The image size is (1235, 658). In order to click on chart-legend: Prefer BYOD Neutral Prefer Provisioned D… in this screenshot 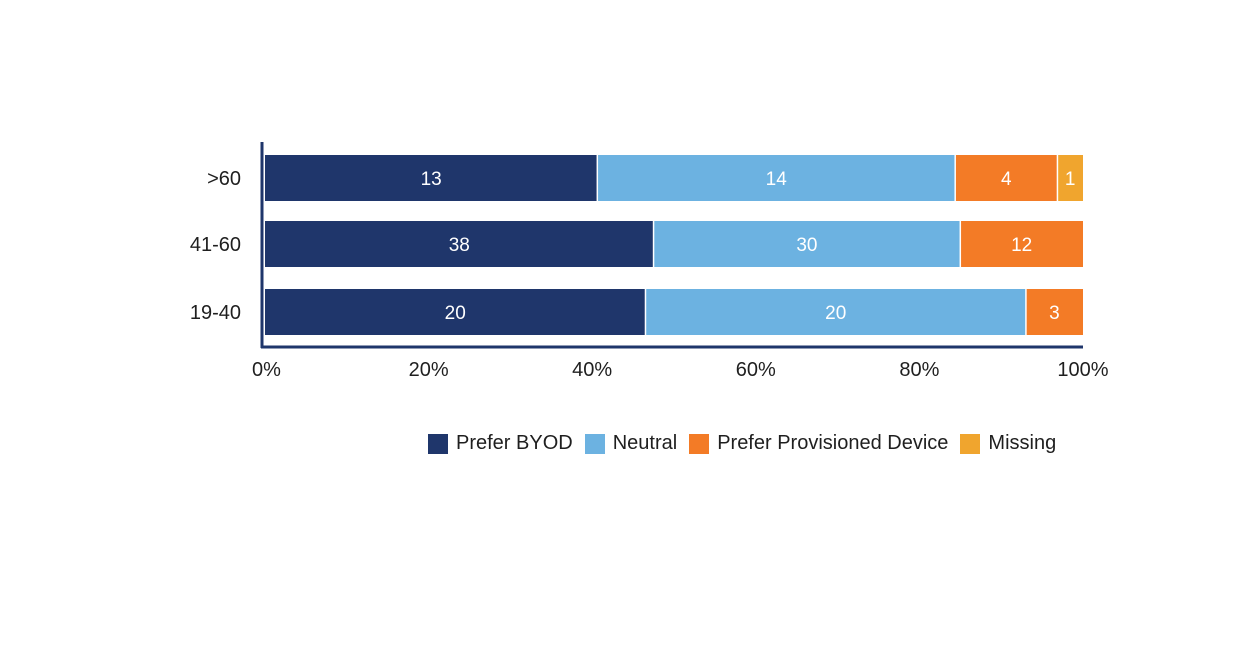, I will do `click(742, 443)`.